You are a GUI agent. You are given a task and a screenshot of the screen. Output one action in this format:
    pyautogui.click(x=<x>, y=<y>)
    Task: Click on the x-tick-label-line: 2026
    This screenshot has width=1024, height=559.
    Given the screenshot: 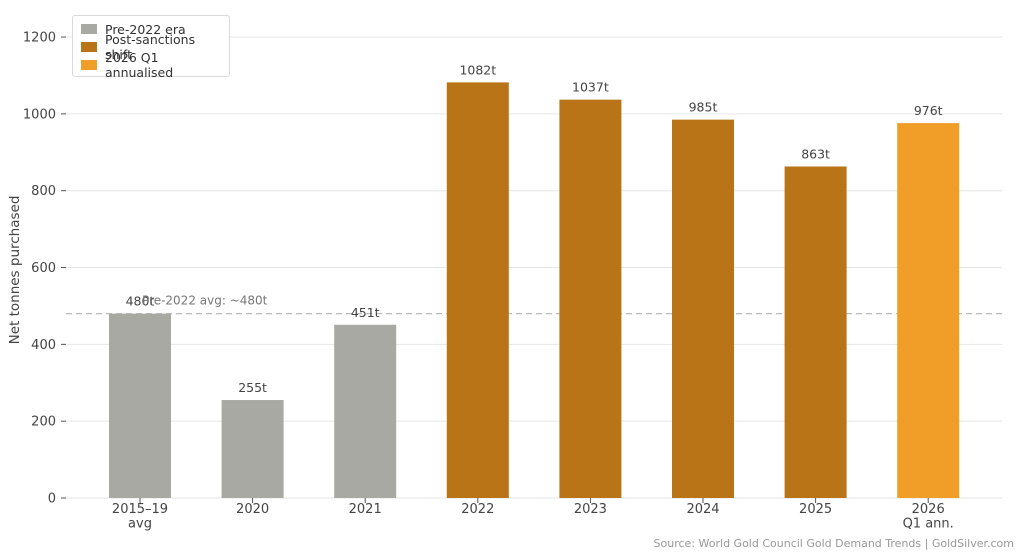 What is the action you would take?
    pyautogui.click(x=928, y=509)
    